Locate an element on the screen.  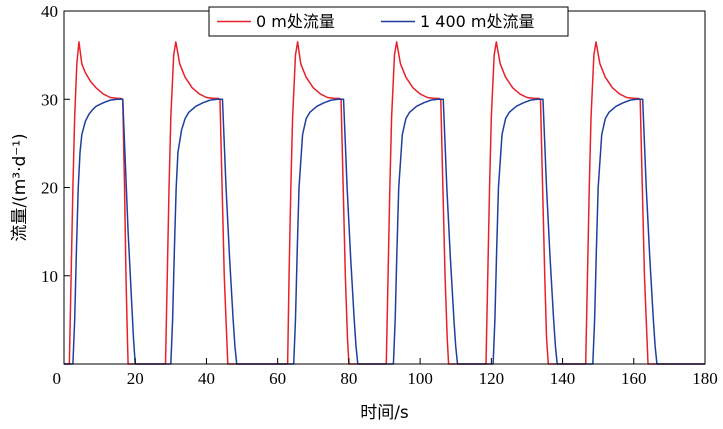
origin-label: 0 is located at coordinates (57, 378).